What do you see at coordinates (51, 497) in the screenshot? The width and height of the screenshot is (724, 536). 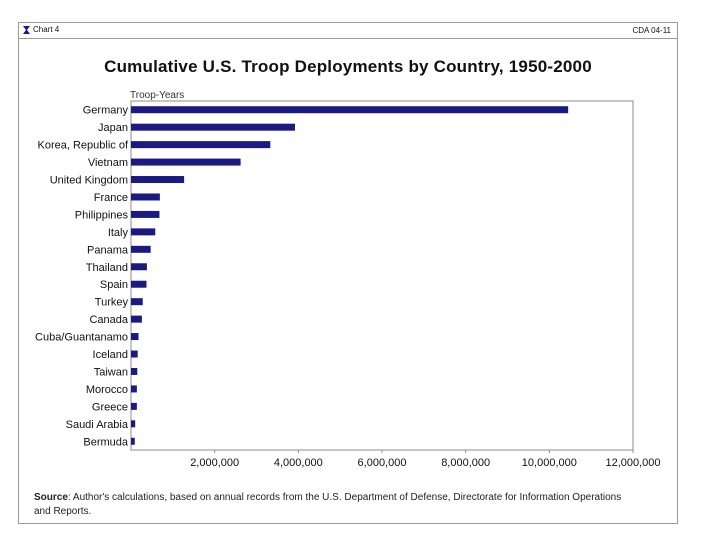 I see `source-label: Source` at bounding box center [51, 497].